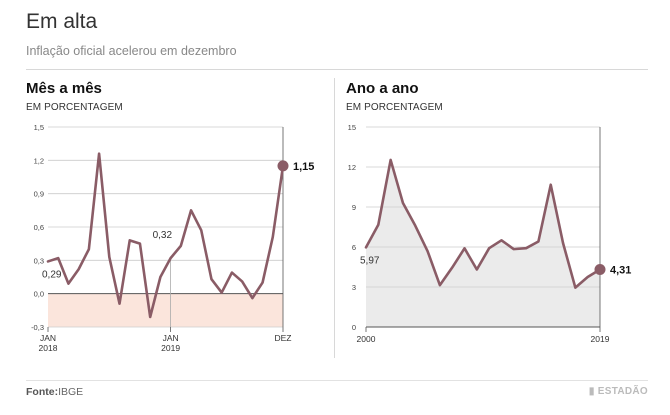  Describe the element at coordinates (354, 247) in the screenshot. I see `y-tick-label-annual: 6` at that location.